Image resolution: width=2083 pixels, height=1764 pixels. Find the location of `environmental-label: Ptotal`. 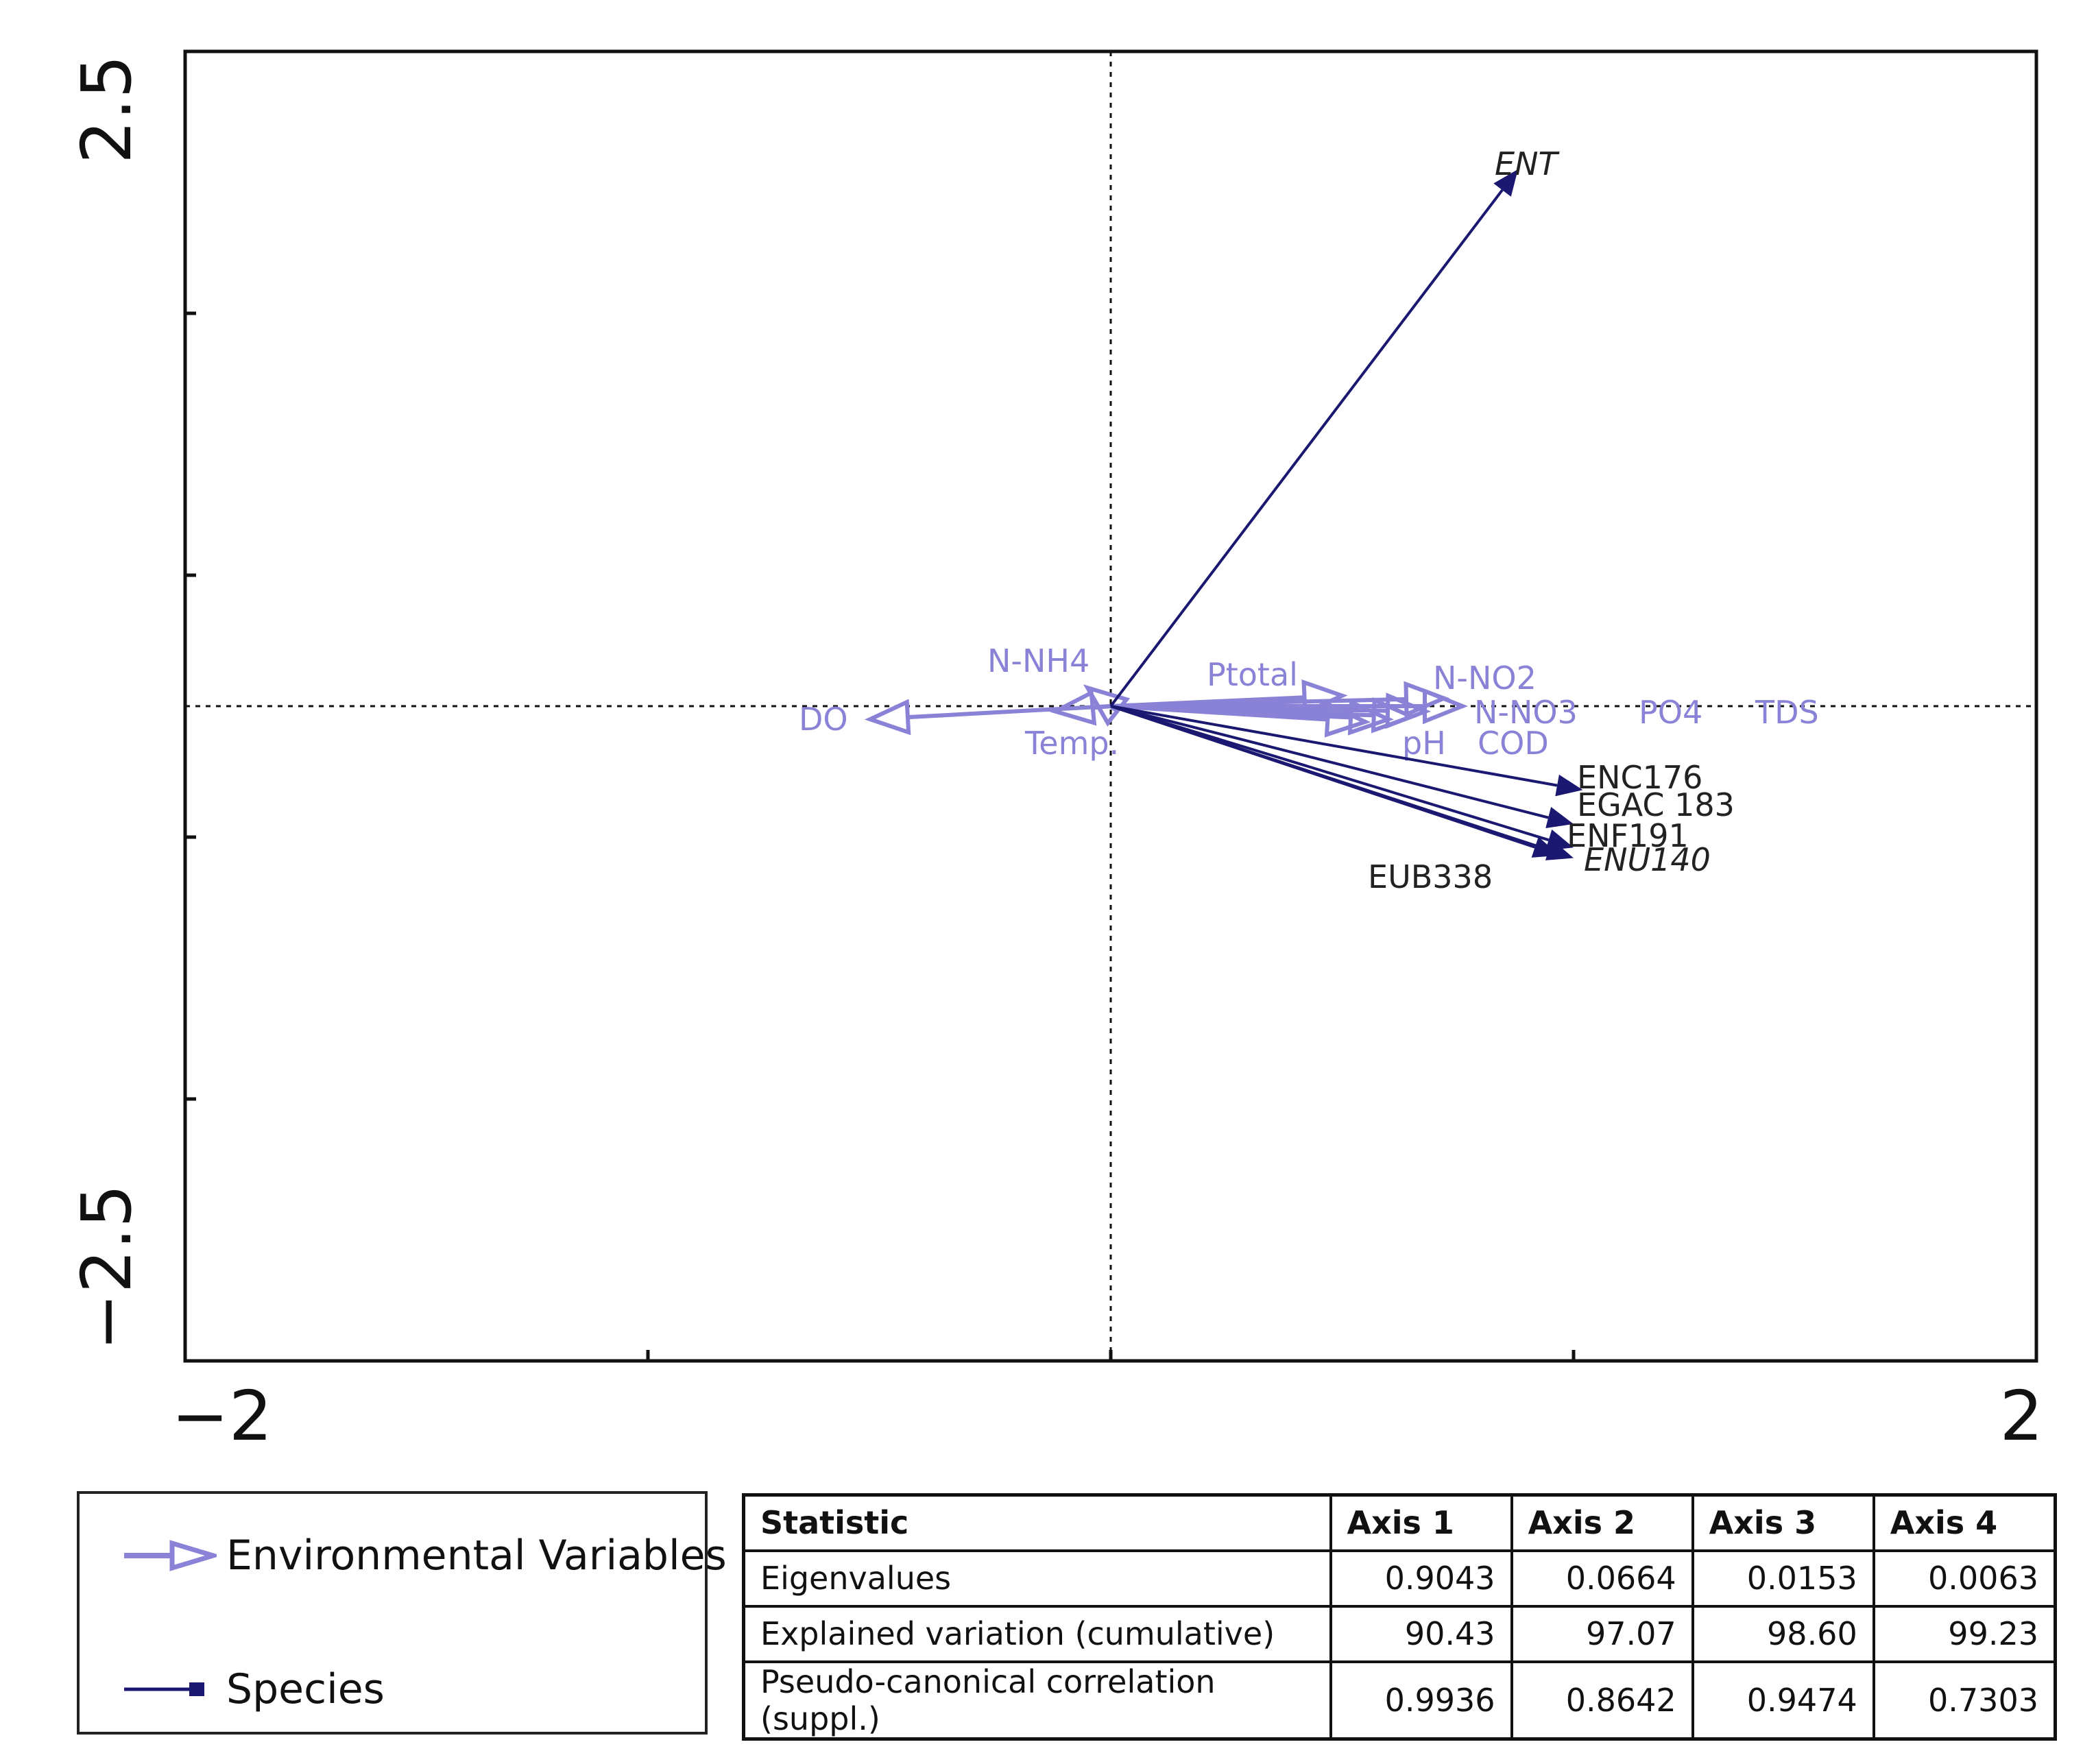

environmental-label: Ptotal is located at coordinates (1252, 674).